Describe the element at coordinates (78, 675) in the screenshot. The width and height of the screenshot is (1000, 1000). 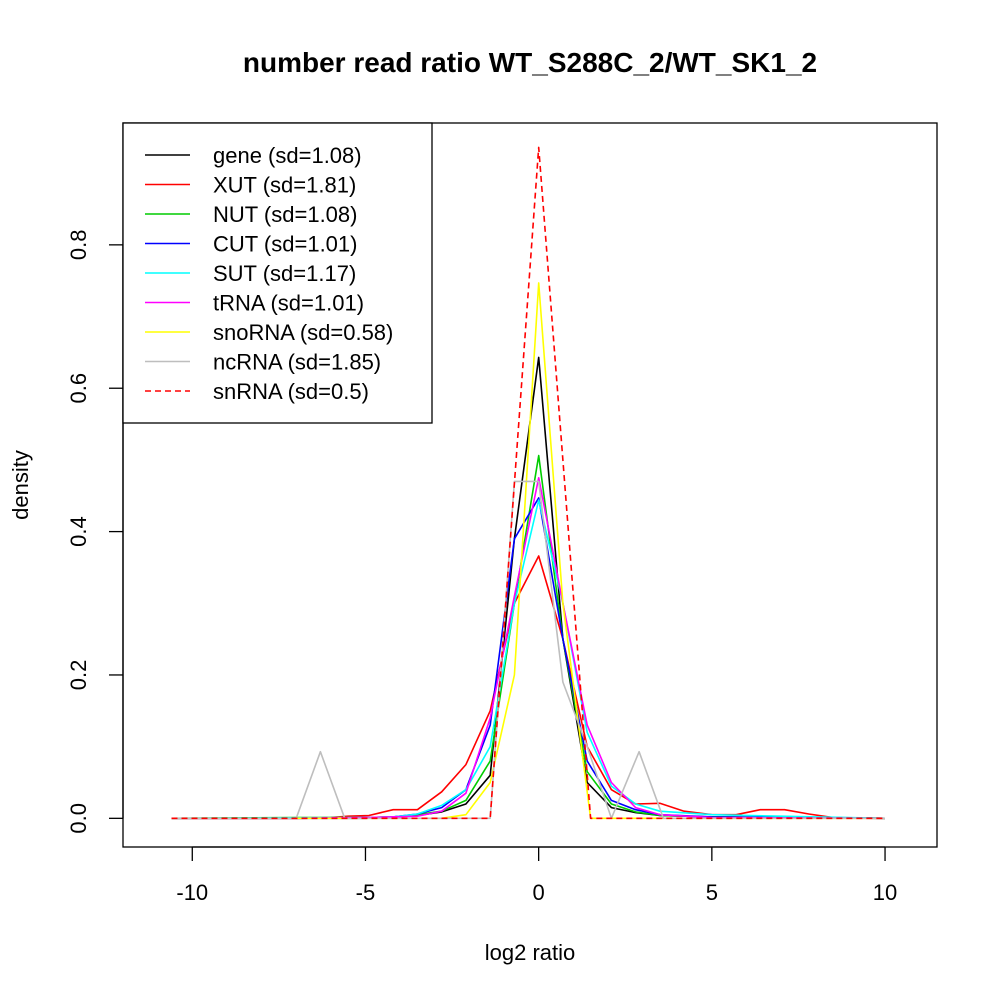
I see `y-tick-label: 0.2` at that location.